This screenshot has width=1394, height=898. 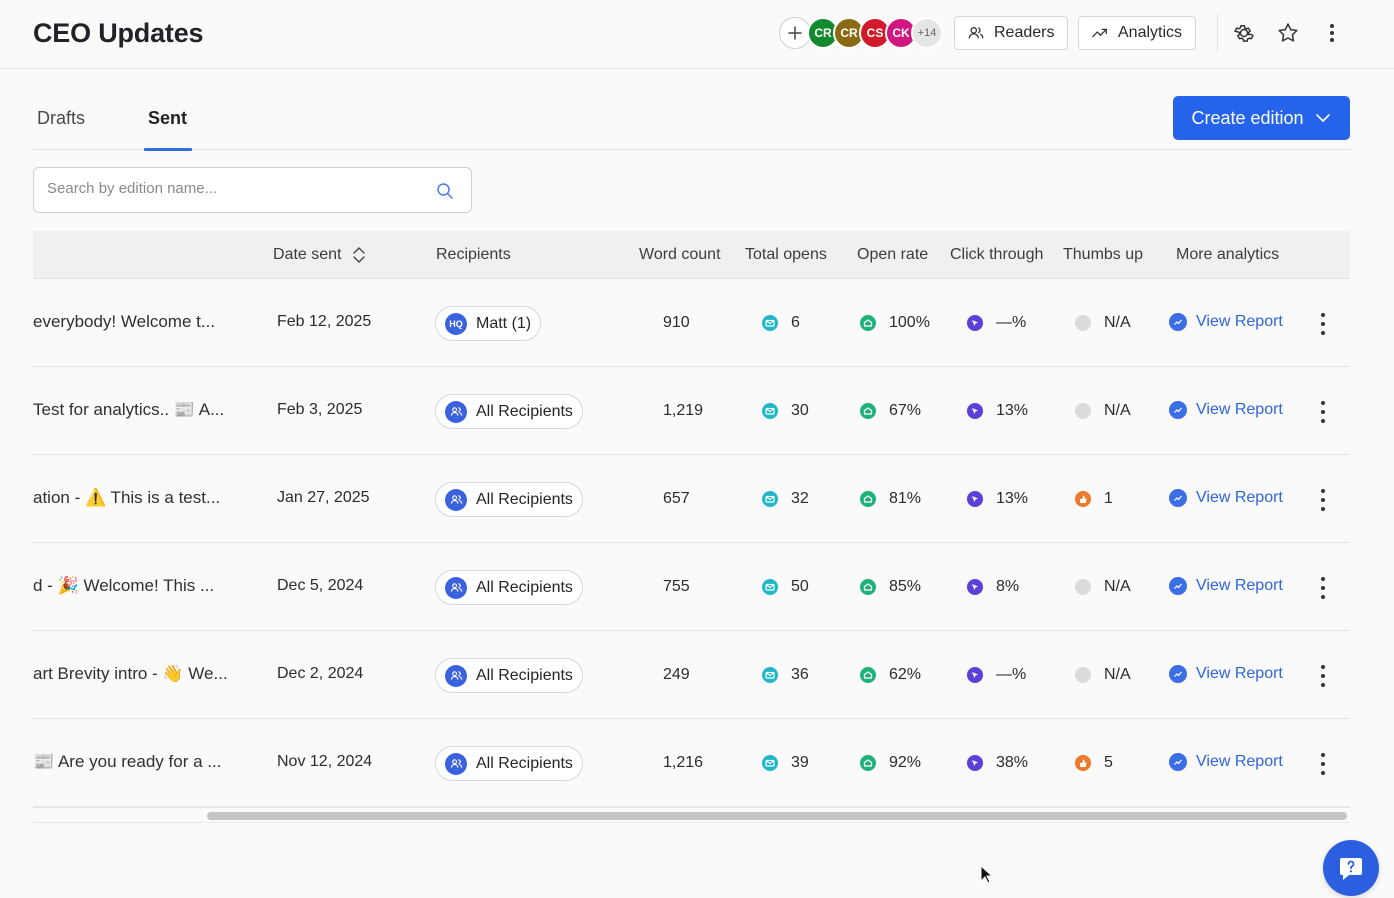 I want to click on sort-icon, so click(x=359, y=255).